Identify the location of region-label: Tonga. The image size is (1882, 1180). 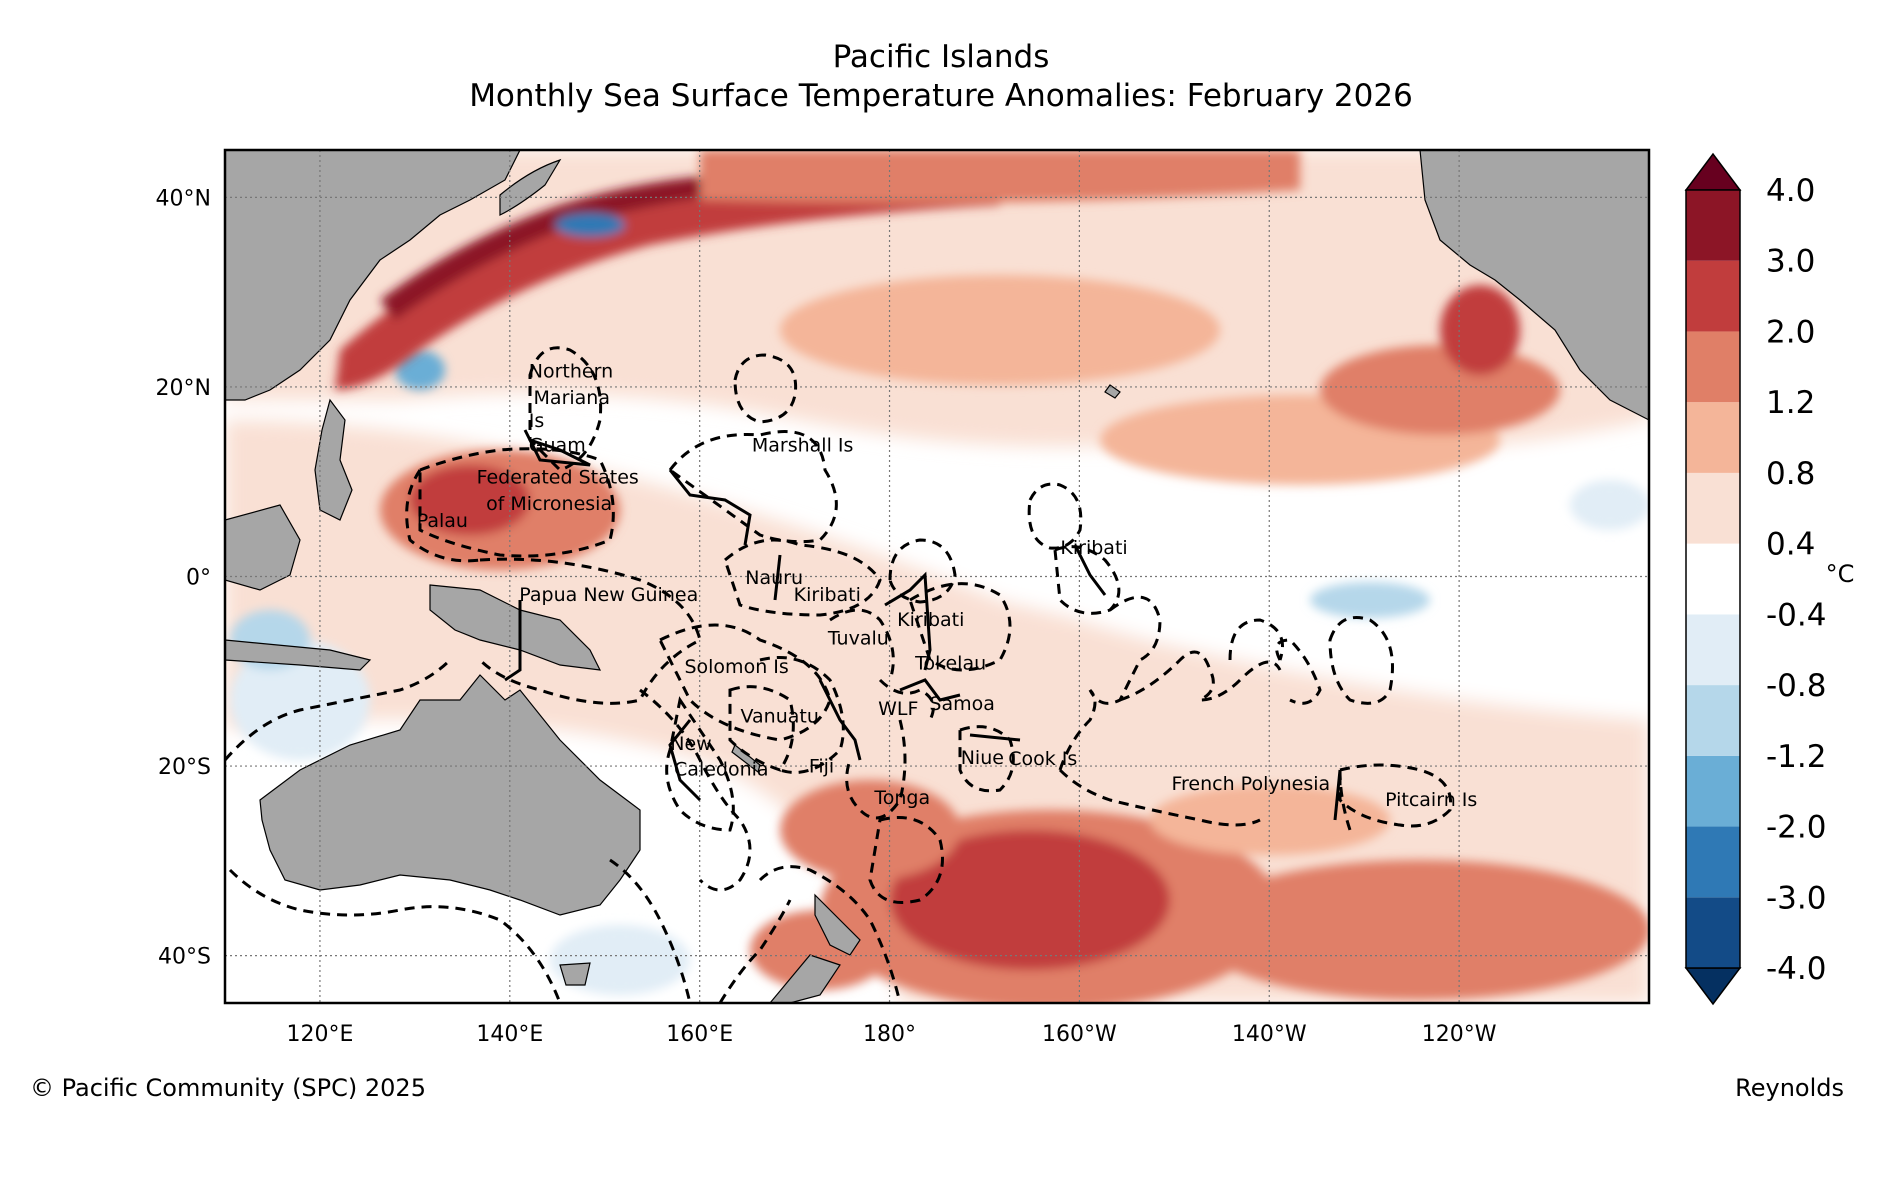
(901, 798).